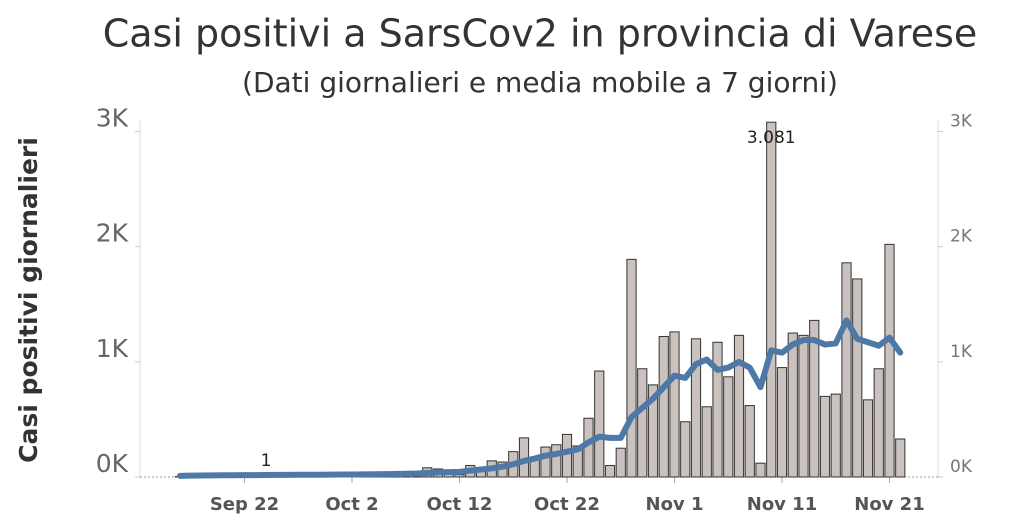 The width and height of the screenshot is (1024, 530). What do you see at coordinates (112, 348) in the screenshot?
I see `y-tick-label: 1K` at bounding box center [112, 348].